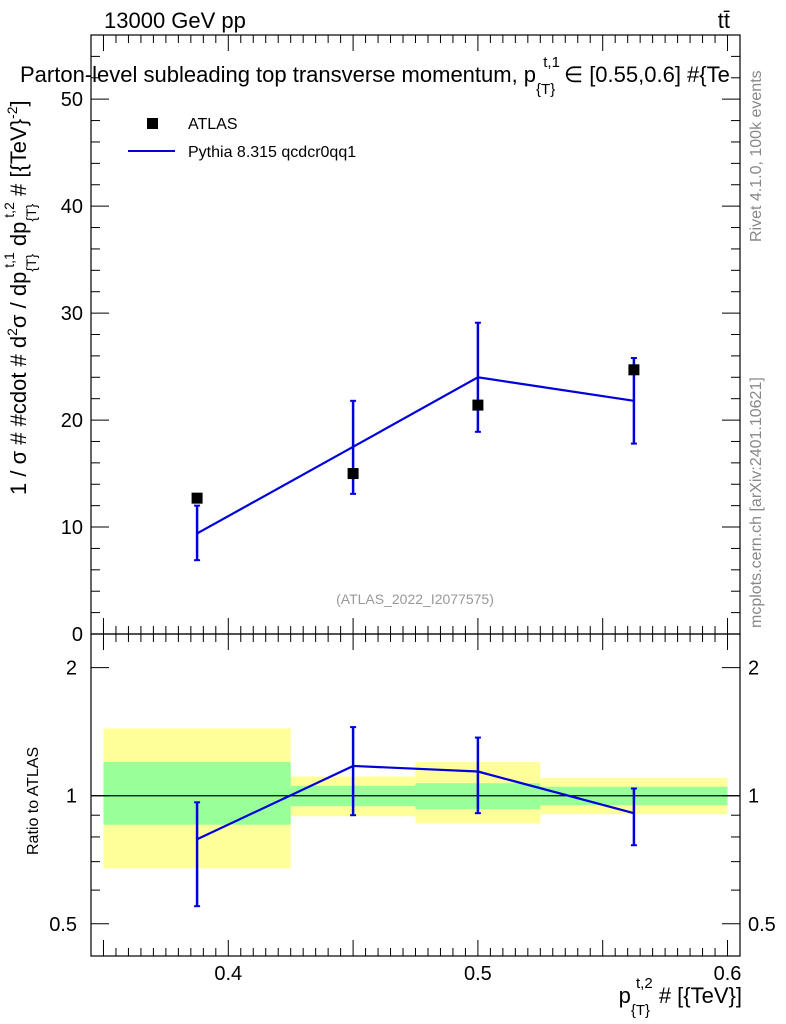 This screenshot has width=786, height=1024. I want to click on y-tick-label: 30, so click(72, 314).